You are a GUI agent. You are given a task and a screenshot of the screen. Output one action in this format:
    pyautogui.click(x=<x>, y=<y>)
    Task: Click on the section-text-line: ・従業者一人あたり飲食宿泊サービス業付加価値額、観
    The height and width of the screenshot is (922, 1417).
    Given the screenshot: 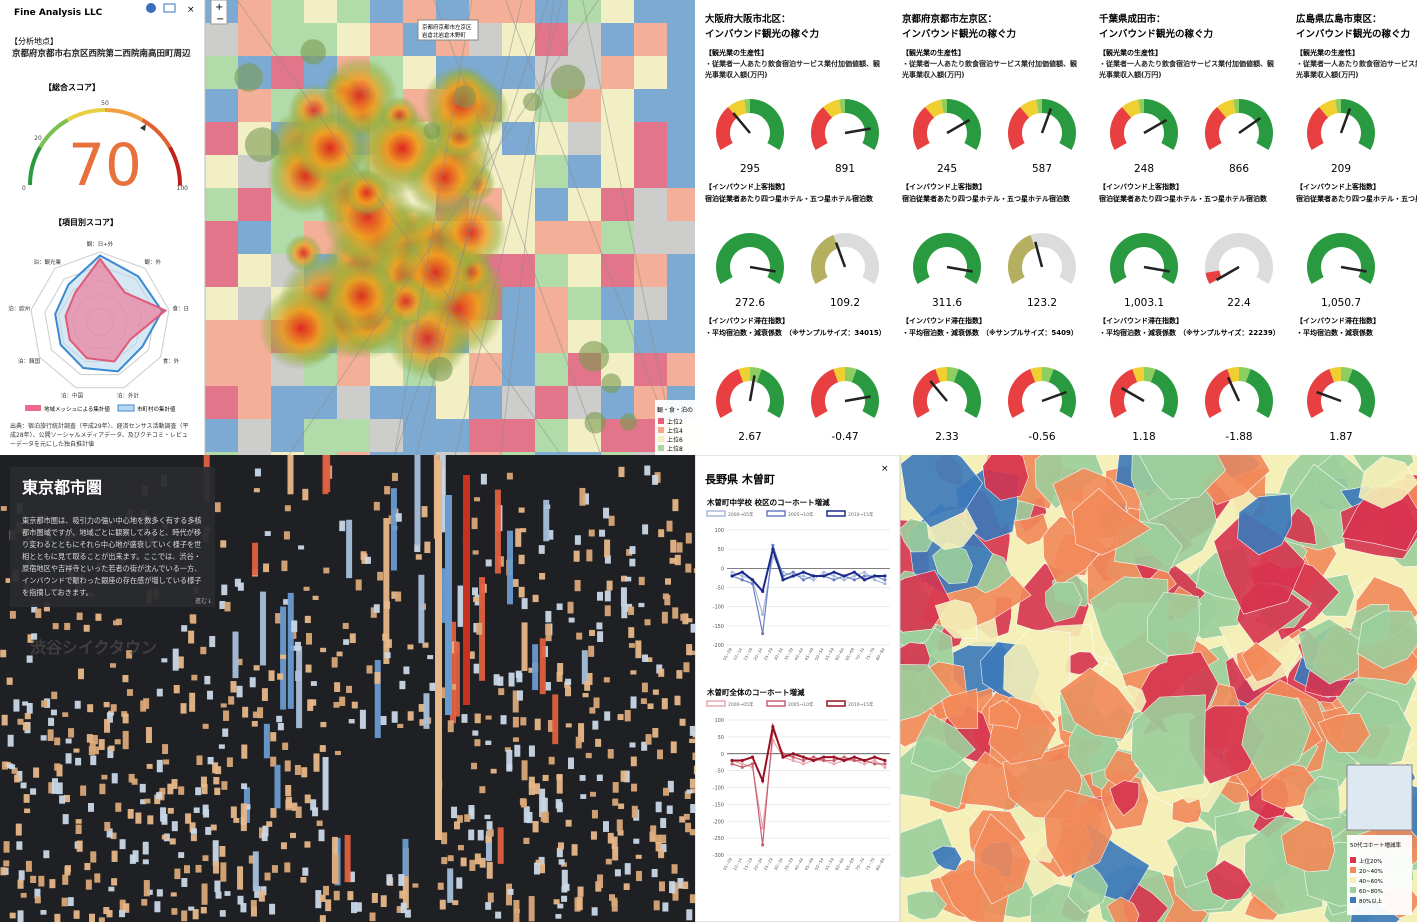 What is the action you would take?
    pyautogui.click(x=1356, y=63)
    